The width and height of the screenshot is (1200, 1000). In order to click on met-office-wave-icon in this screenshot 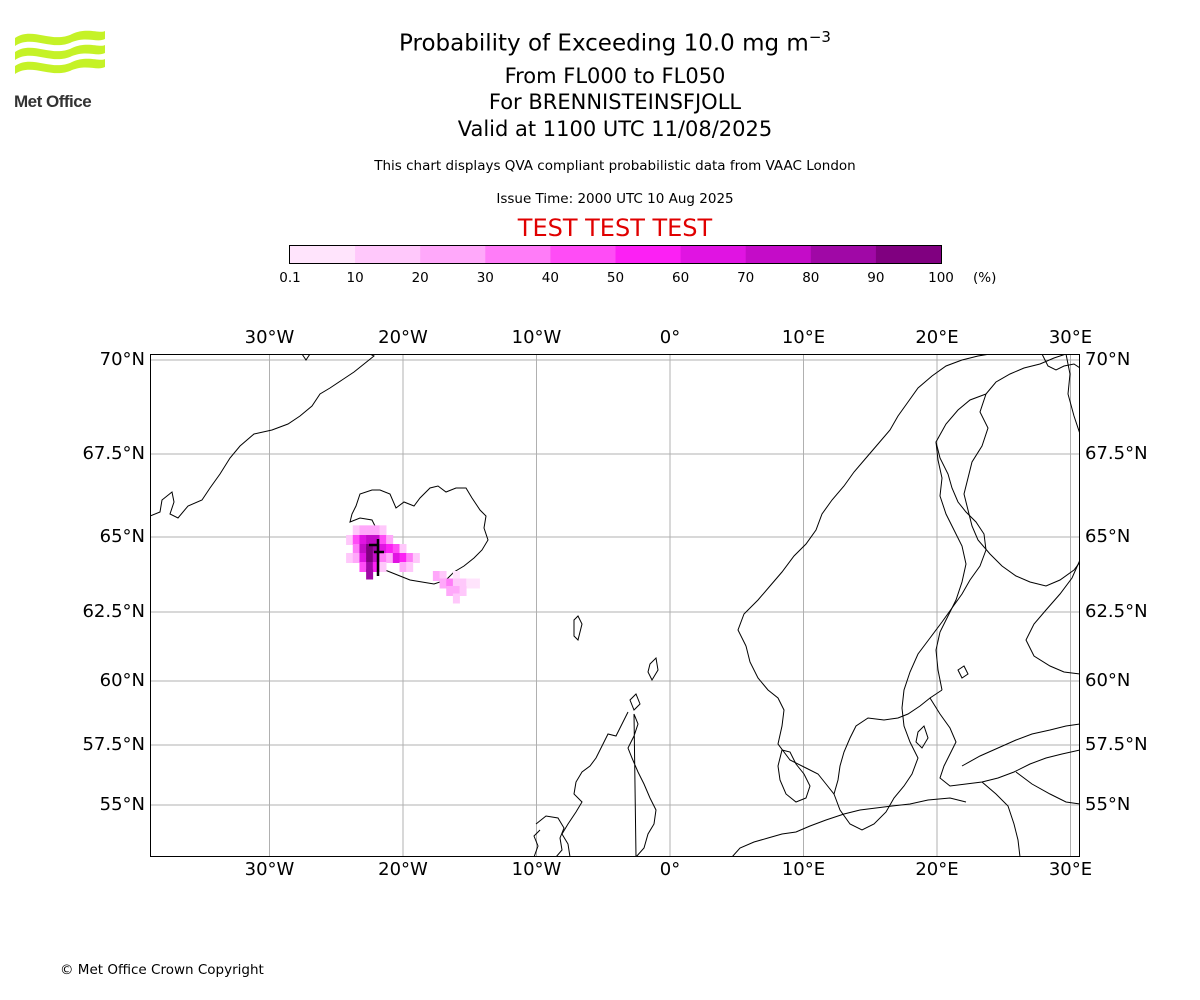, I will do `click(60, 52)`.